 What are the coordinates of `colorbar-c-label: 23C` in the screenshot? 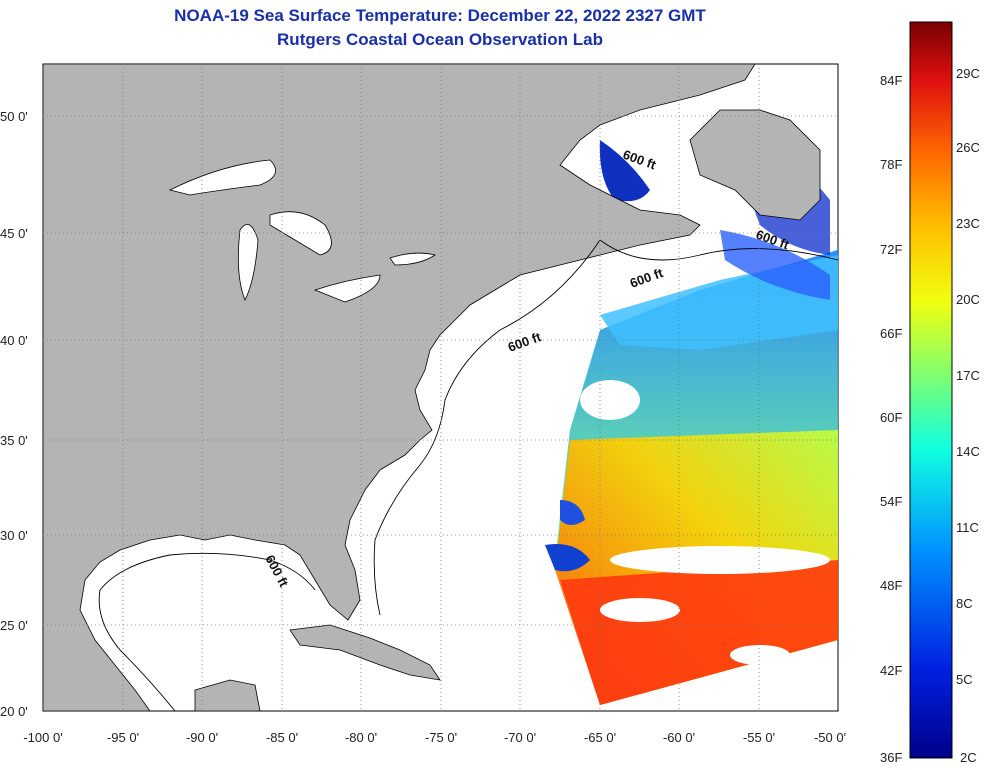 It's located at (968, 223).